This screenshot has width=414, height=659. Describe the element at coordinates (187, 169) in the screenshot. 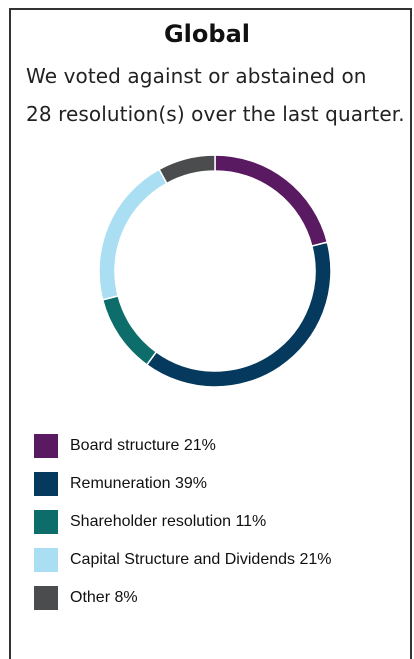

I see `donut-slice-other` at that location.